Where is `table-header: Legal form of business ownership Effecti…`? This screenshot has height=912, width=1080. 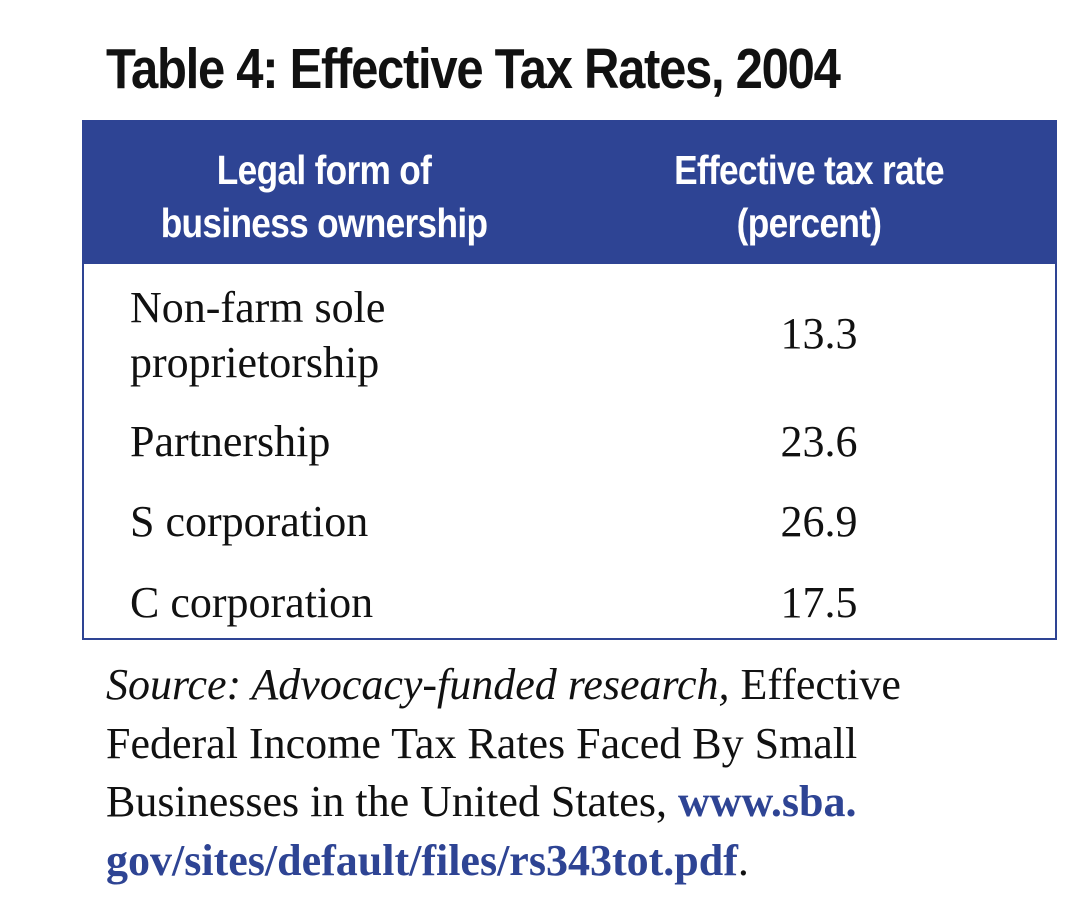
table-header: Legal form of business ownership Effecti… is located at coordinates (569, 193).